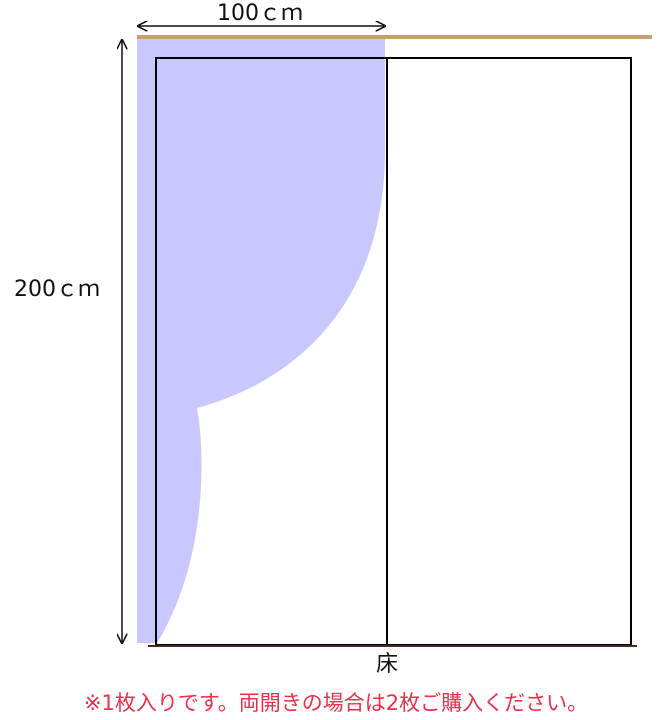 This screenshot has width=663, height=720. Describe the element at coordinates (387, 664) in the screenshot. I see `floor-label: 床` at that location.